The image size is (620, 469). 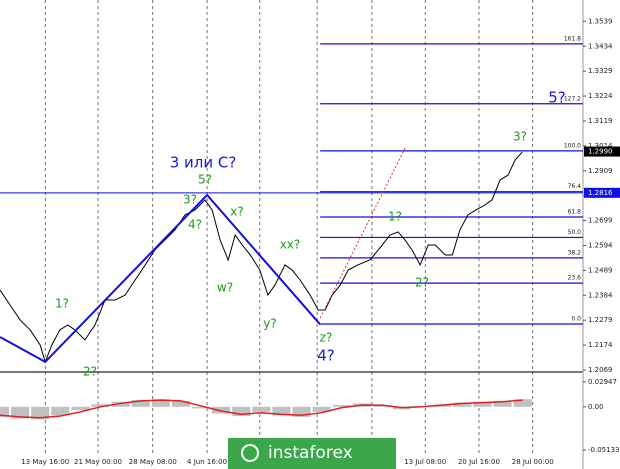 I want to click on signal-line, so click(x=261, y=409).